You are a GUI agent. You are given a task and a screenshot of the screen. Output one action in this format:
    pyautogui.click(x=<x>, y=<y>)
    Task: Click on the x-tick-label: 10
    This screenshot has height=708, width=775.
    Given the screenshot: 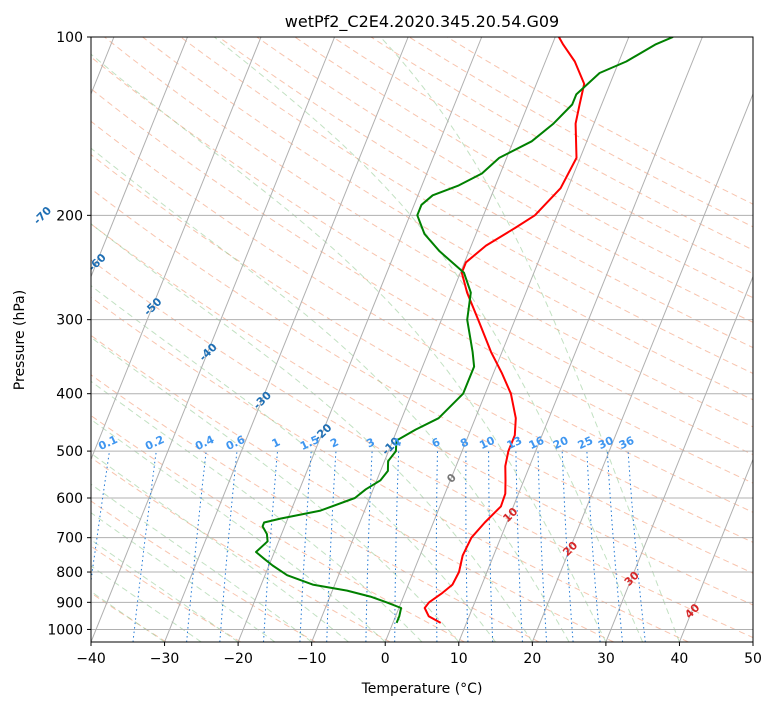 What is the action you would take?
    pyautogui.click(x=459, y=659)
    